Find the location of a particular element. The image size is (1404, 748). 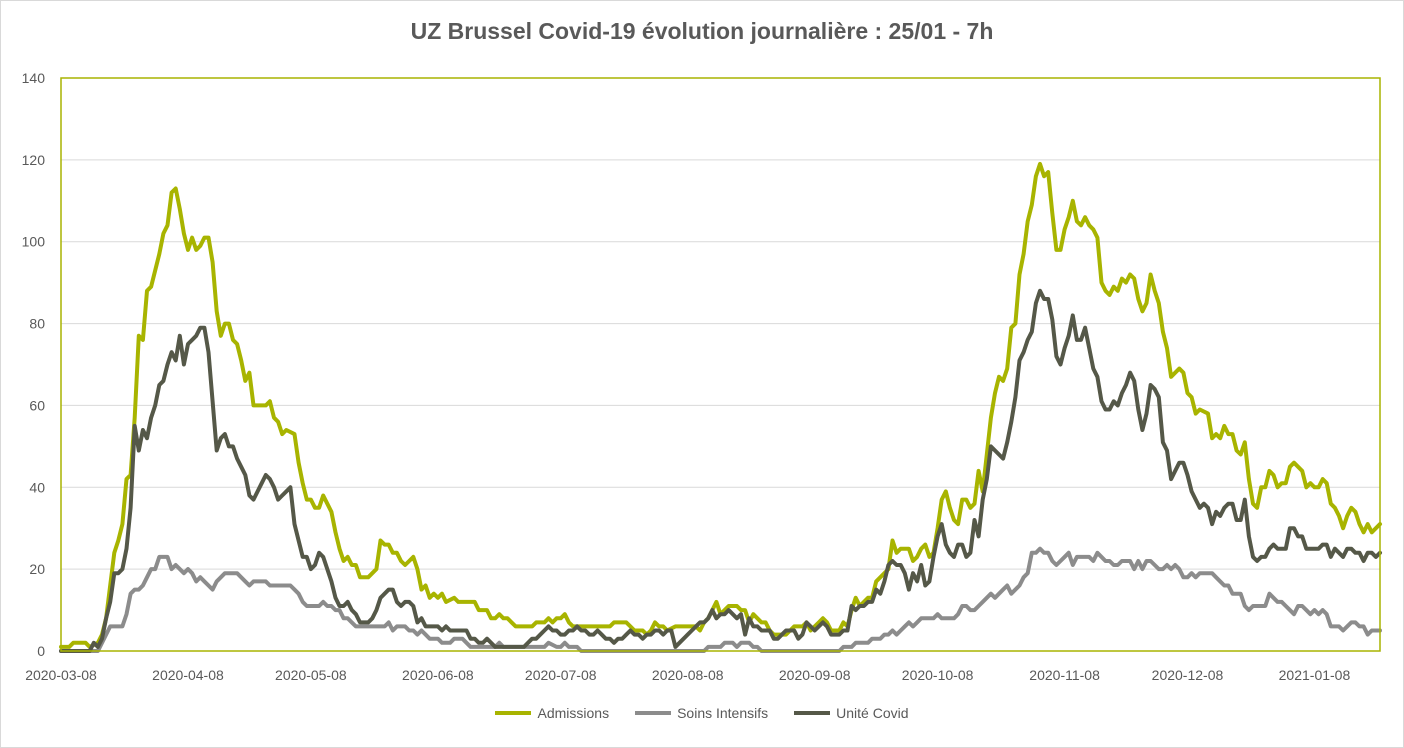

y-tick-label: 140 is located at coordinates (34, 78).